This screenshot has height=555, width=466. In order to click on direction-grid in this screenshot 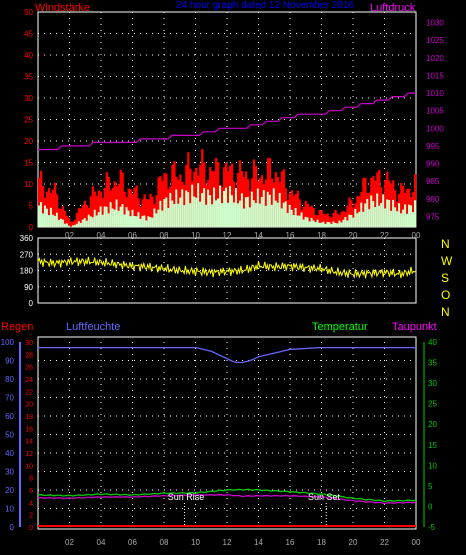, I will do `click(227, 270)`.